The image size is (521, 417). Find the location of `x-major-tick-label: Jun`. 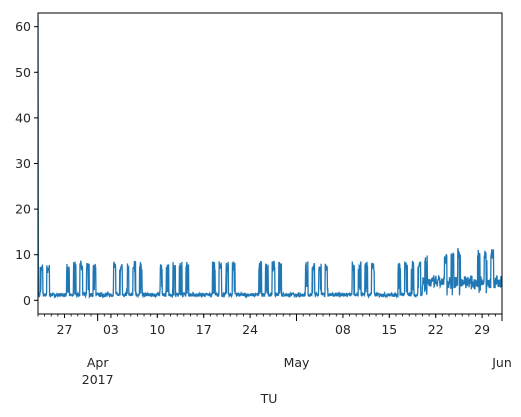

x-major-tick-label: Jun is located at coordinates (501, 362).